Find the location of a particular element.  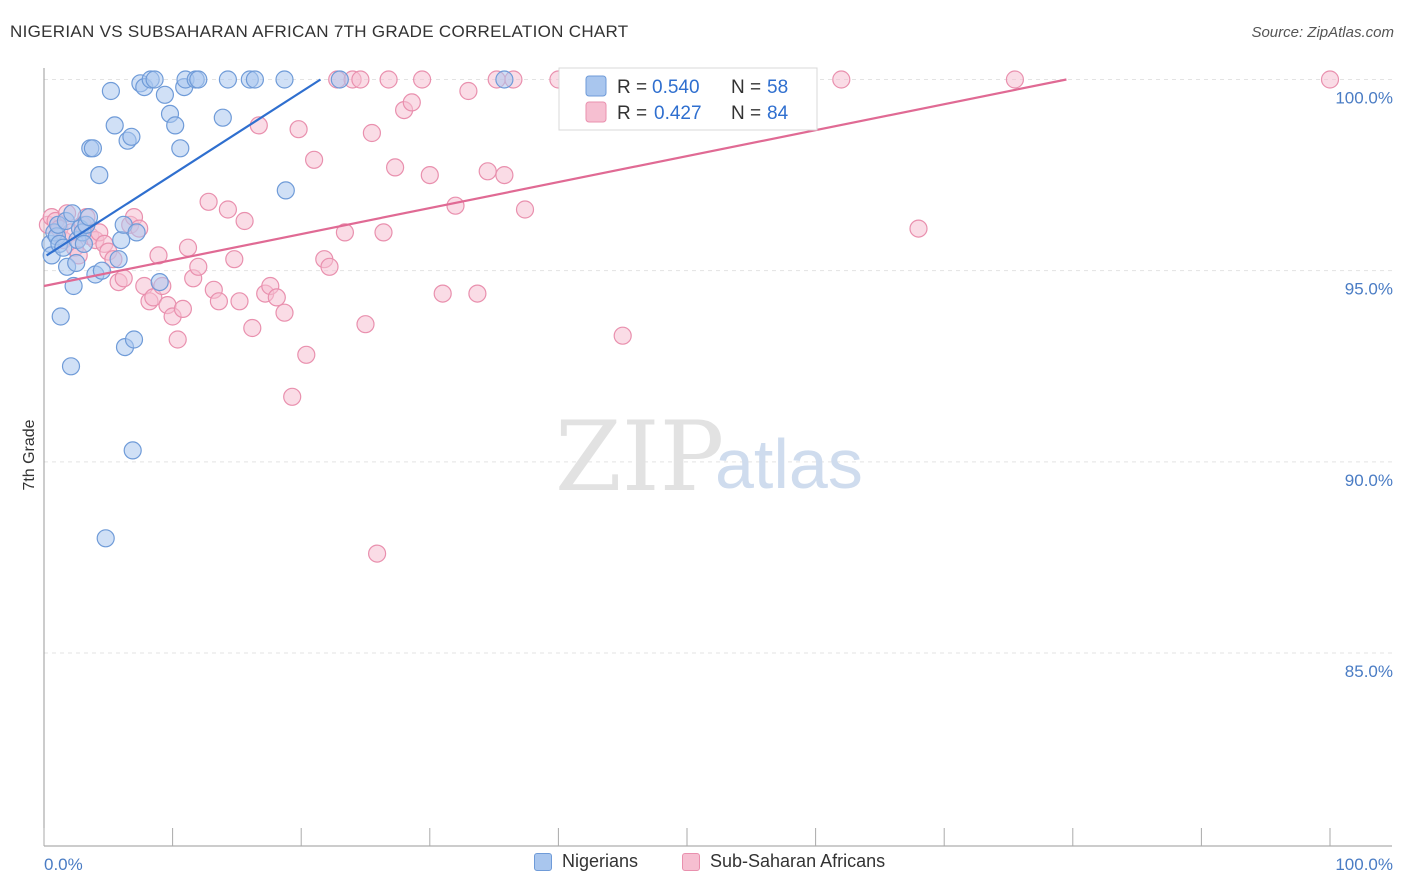

legend-n-value-1: 58 is located at coordinates (777, 87).